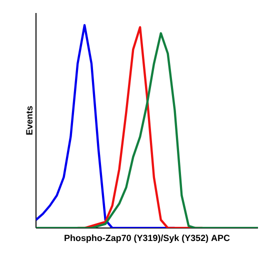 This screenshot has width=263, height=260. Describe the element at coordinates (147, 238) in the screenshot. I see `x-axis-title: Phospho-Zap70 (Y319)/Syk (Y352) APC` at that location.